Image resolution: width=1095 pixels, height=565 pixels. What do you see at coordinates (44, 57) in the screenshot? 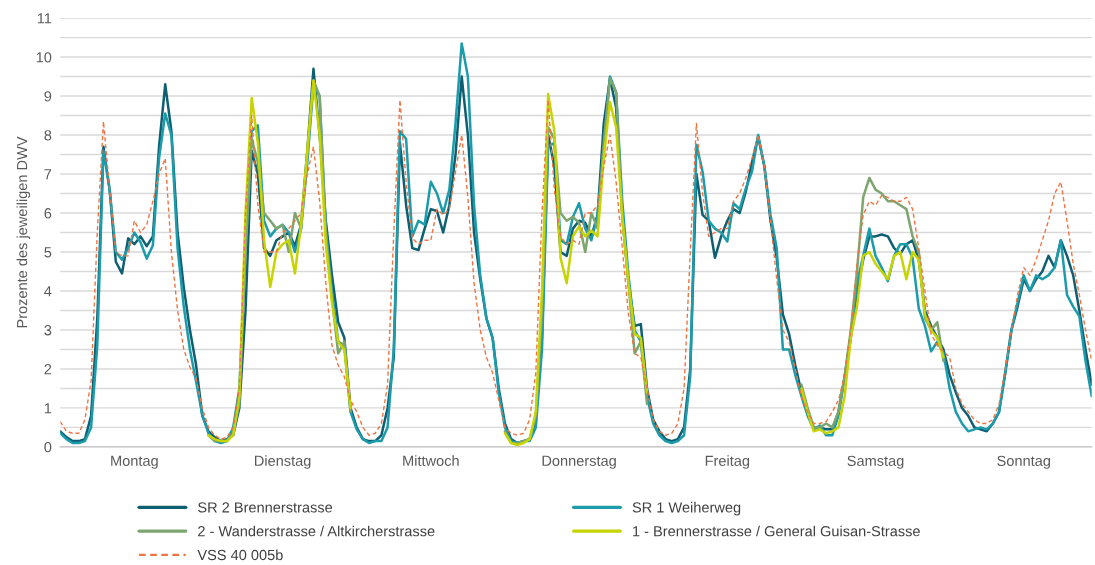
I see `y-tick-label: 10` at bounding box center [44, 57].